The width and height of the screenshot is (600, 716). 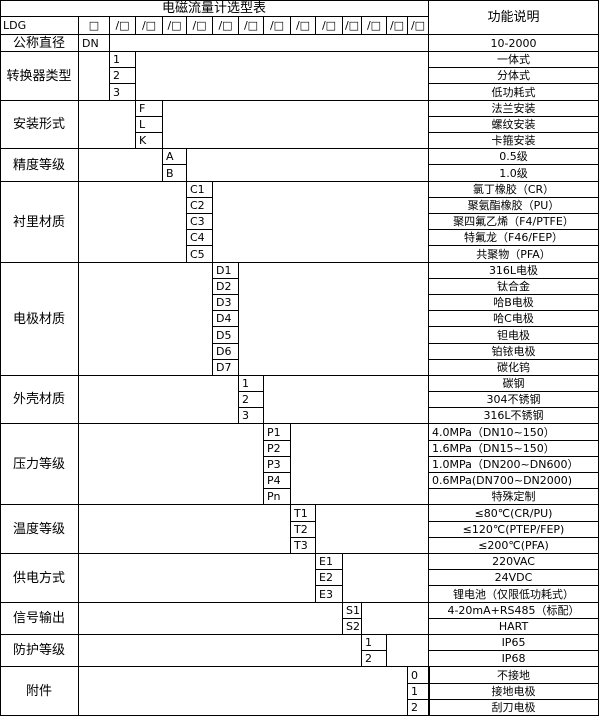 I want to click on option-code: D4, so click(x=226, y=319).